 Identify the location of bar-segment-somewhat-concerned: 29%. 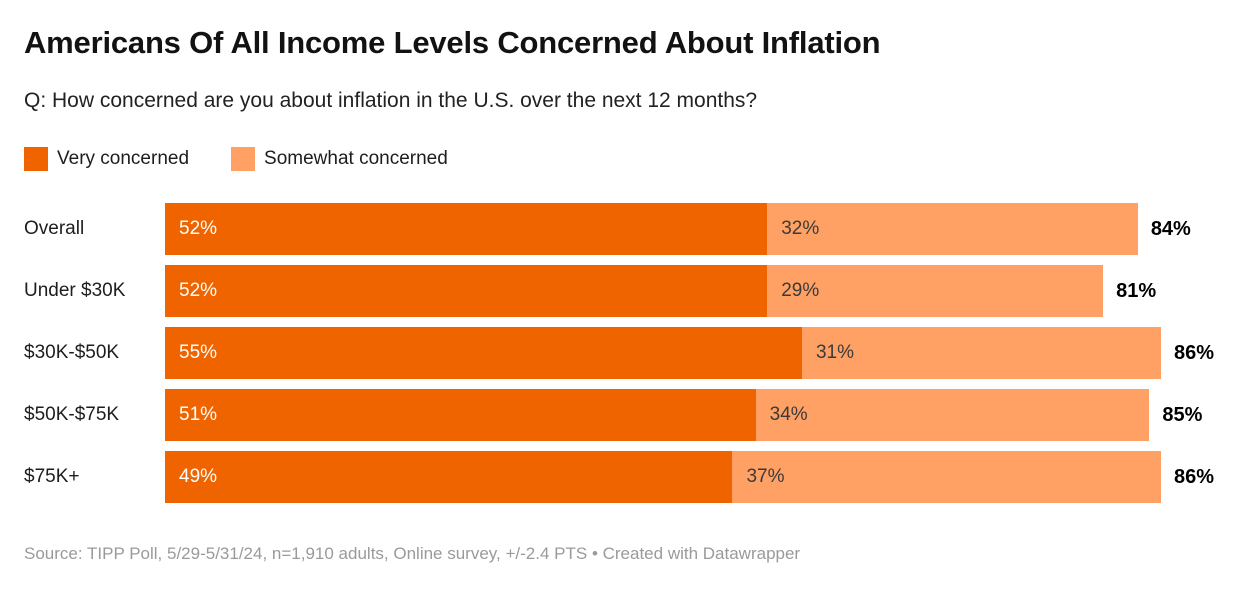
(935, 291).